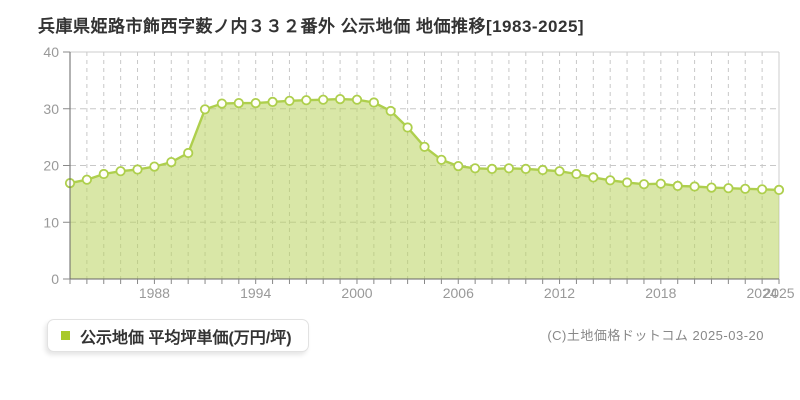 The height and width of the screenshot is (400, 800). Describe the element at coordinates (154, 293) in the screenshot. I see `svg-text: 1988` at that location.